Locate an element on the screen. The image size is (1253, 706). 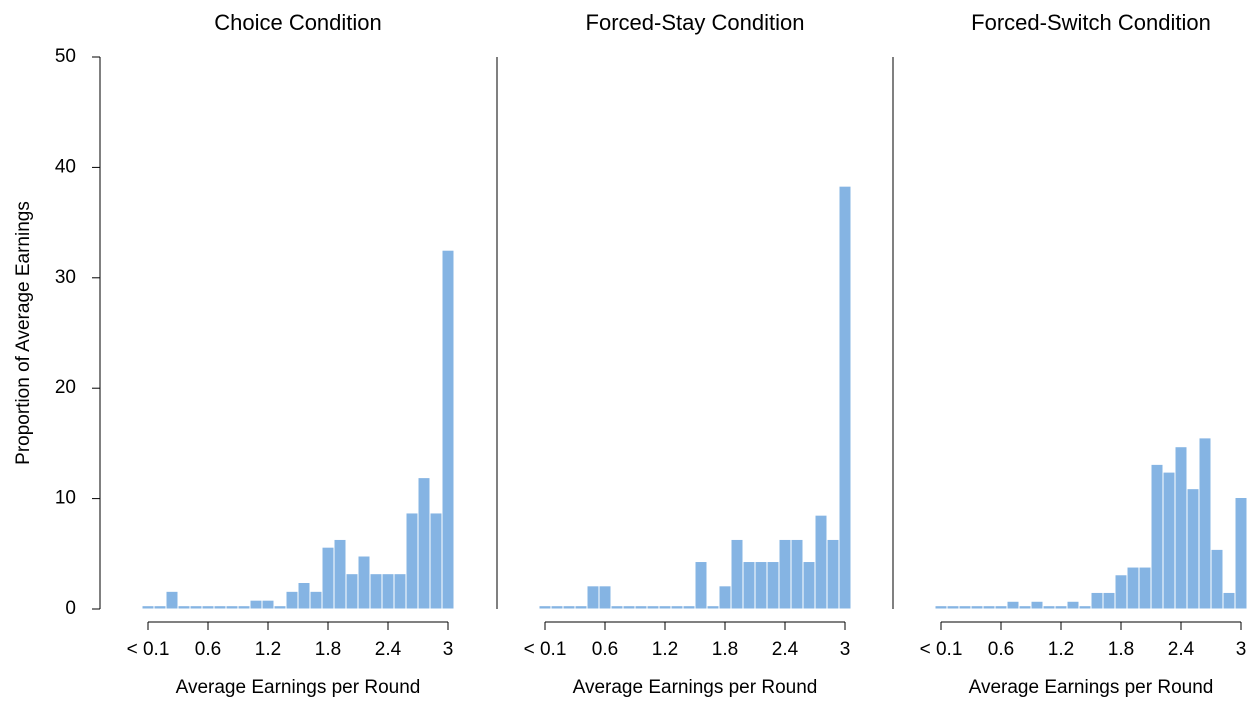
chart-title: Choice Condition is located at coordinates (298, 22).